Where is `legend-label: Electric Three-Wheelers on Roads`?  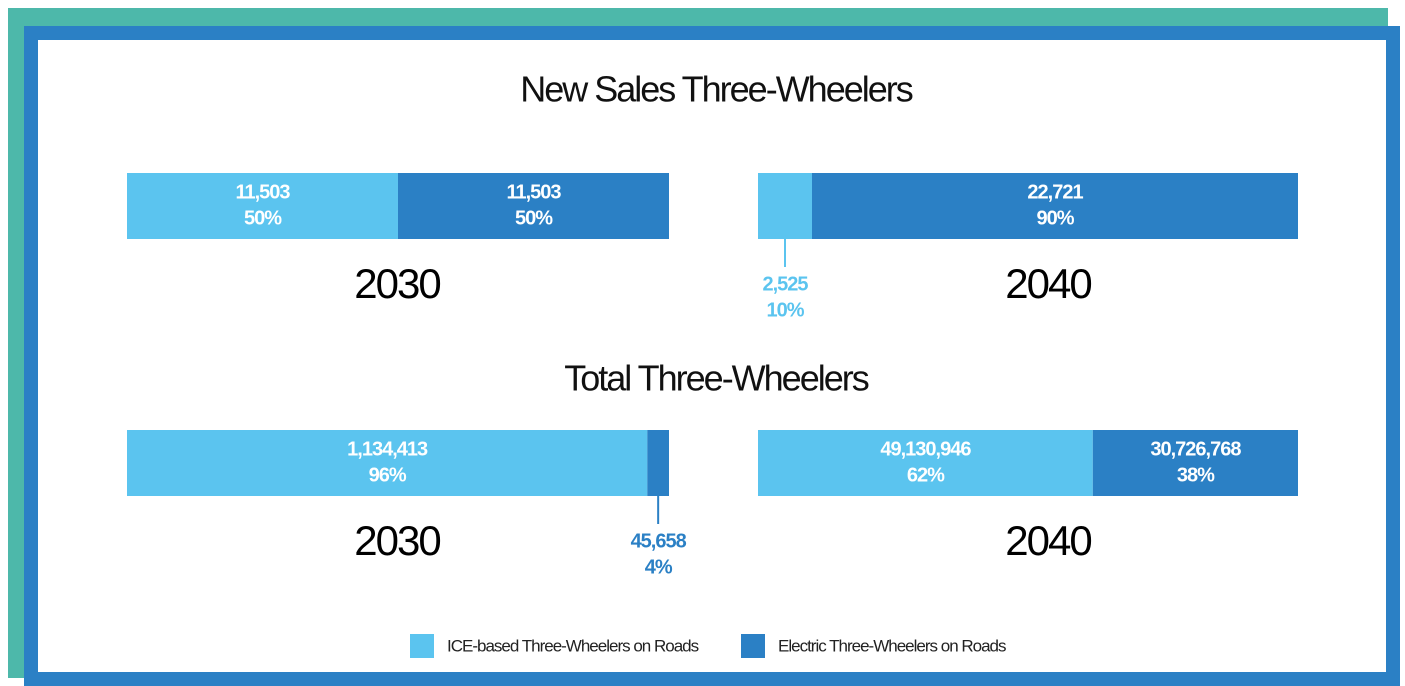 legend-label: Electric Three-Wheelers on Roads is located at coordinates (892, 645).